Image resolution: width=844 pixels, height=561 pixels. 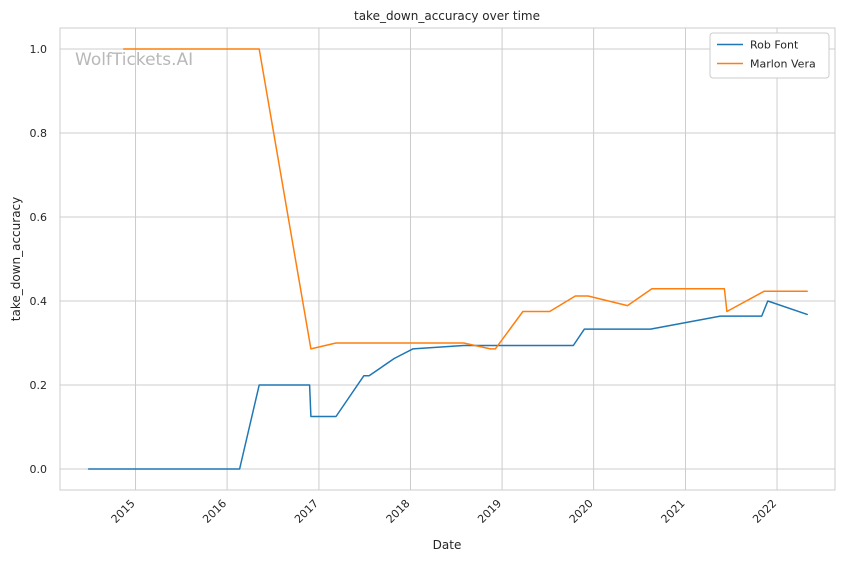 What do you see at coordinates (769, 55) in the screenshot?
I see `legend: Rob Font Marlon Vera` at bounding box center [769, 55].